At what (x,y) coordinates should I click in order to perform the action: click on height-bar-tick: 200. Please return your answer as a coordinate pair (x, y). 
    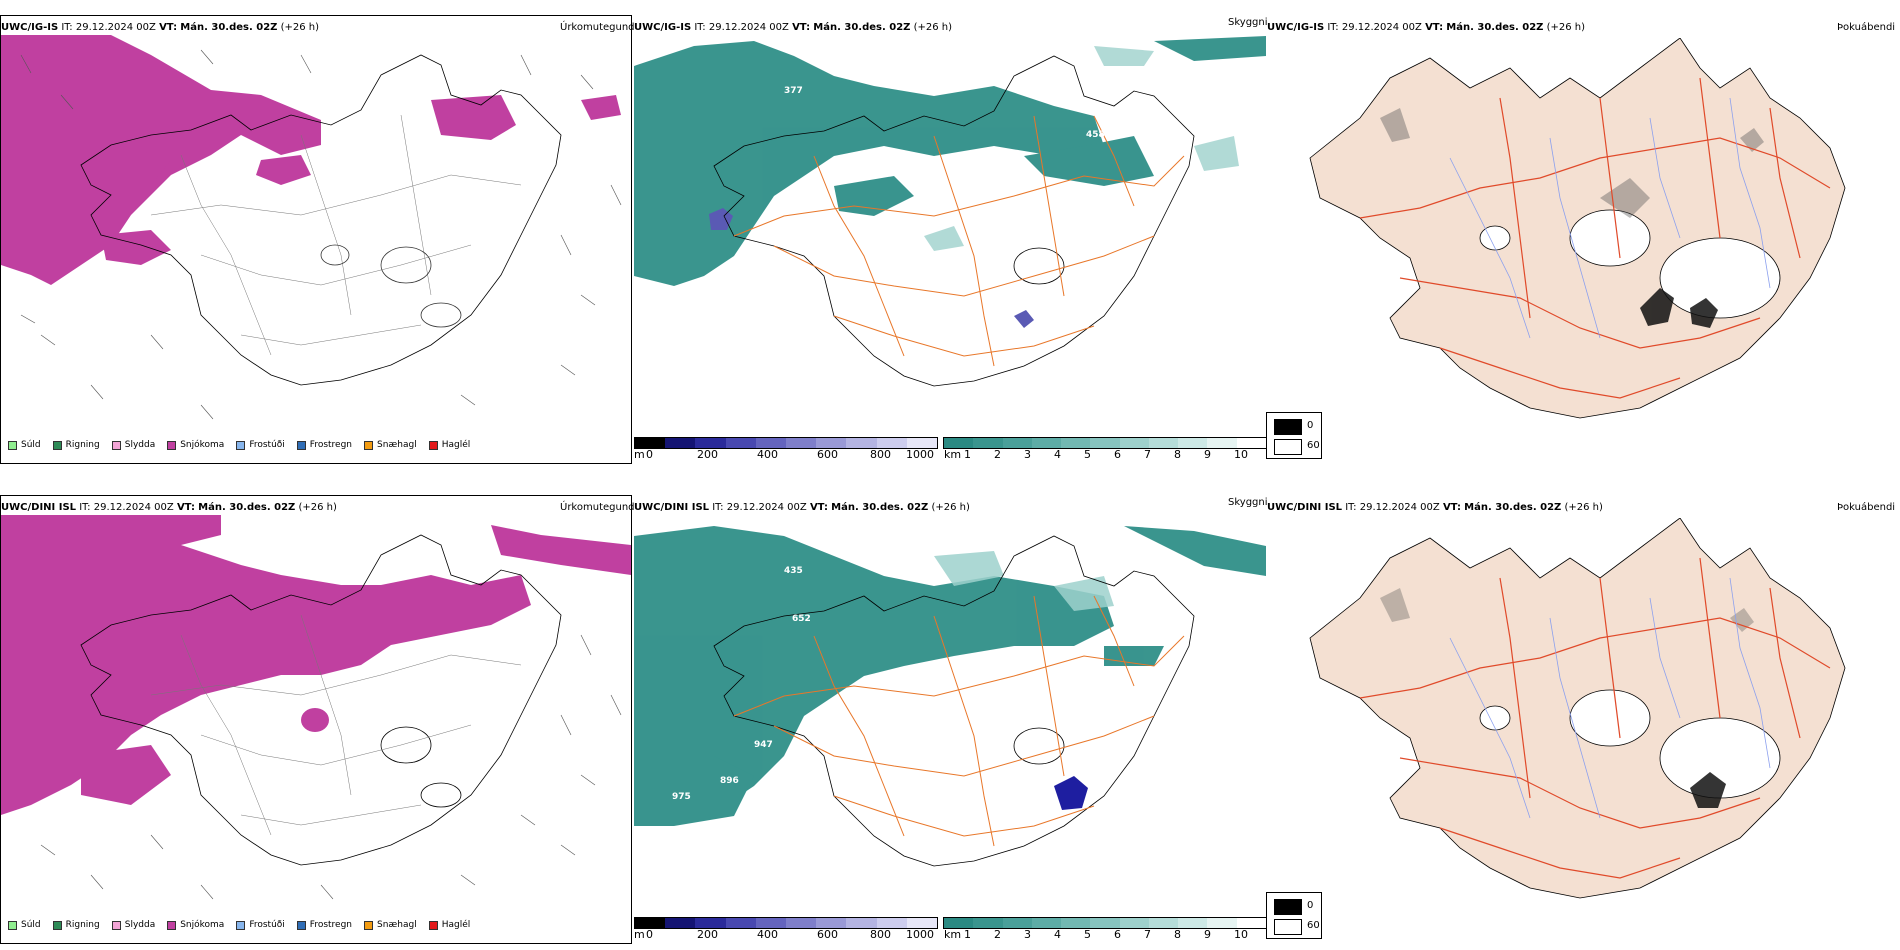
    Looking at the image, I should click on (707, 454).